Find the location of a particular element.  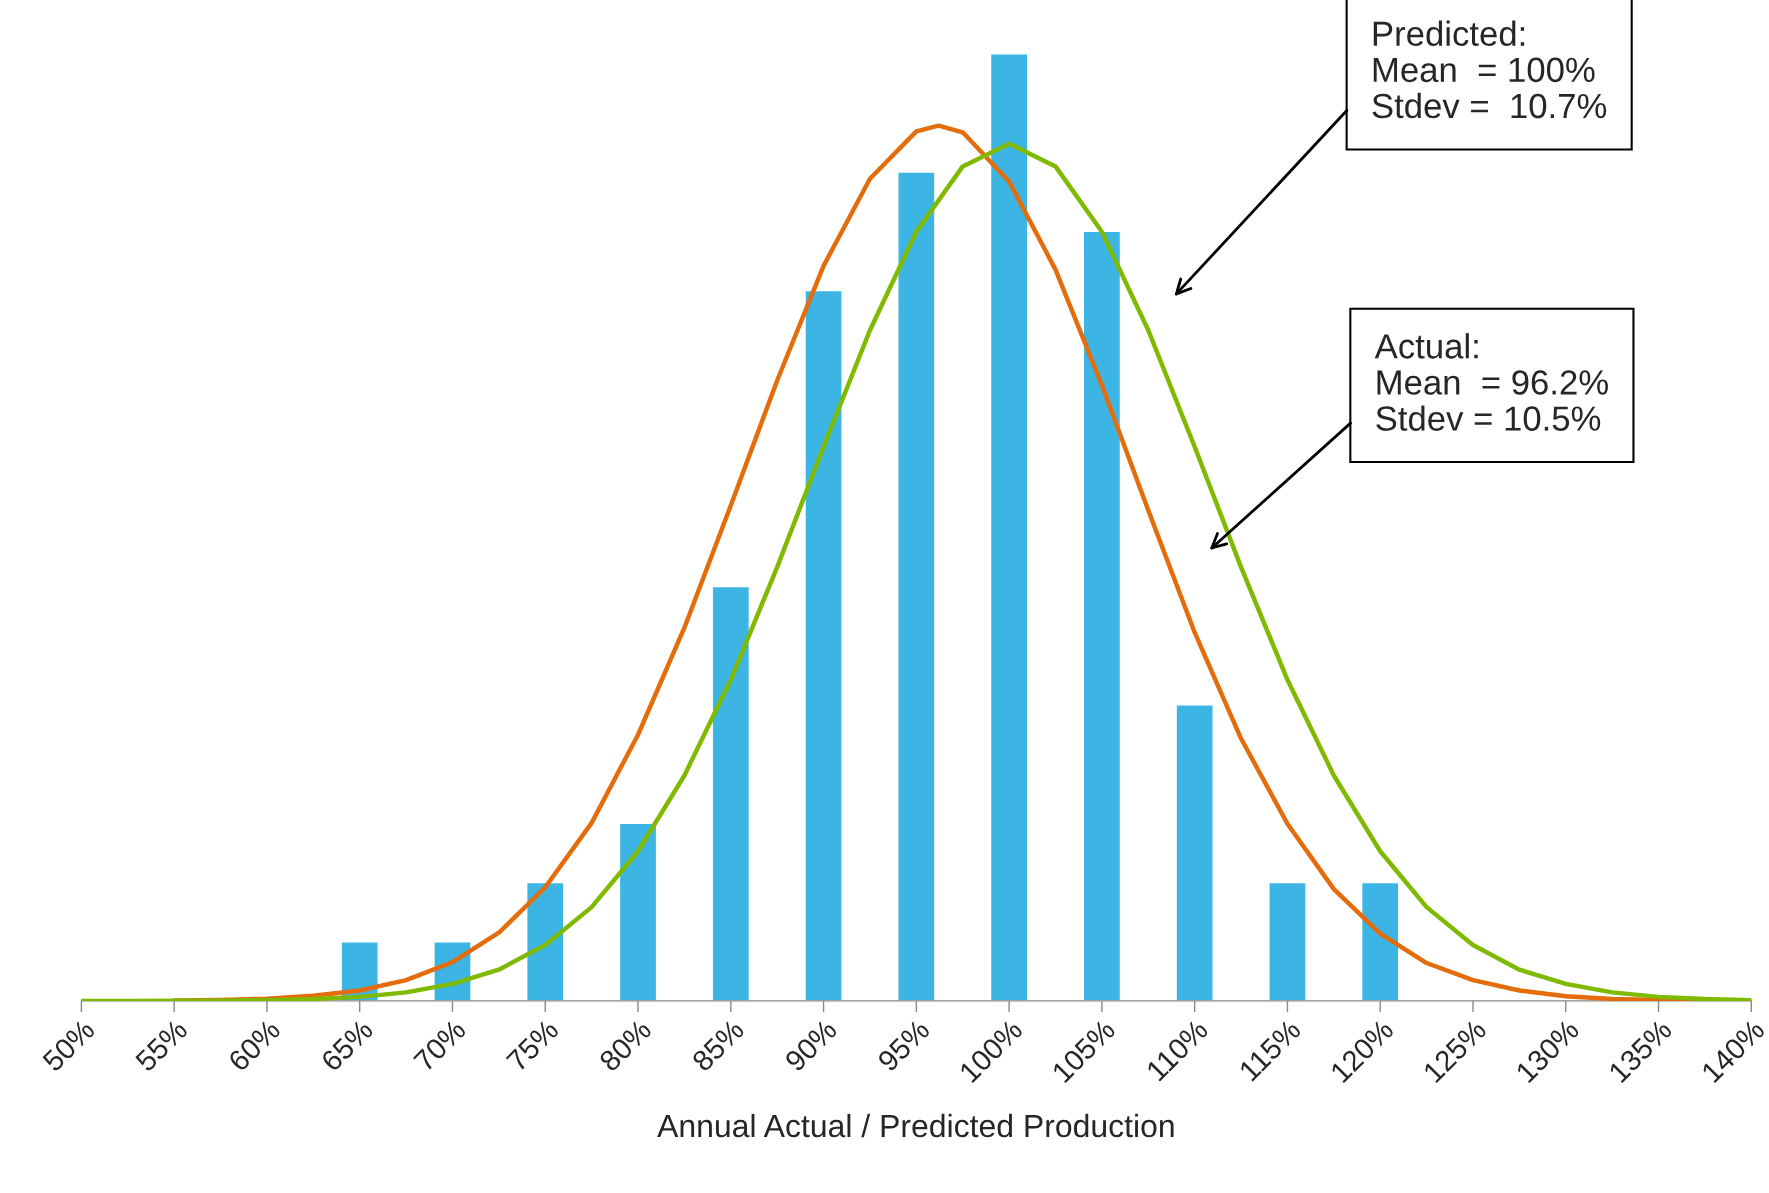

x-axis-title: Annual Actual / Predicted Production is located at coordinates (915, 1125).